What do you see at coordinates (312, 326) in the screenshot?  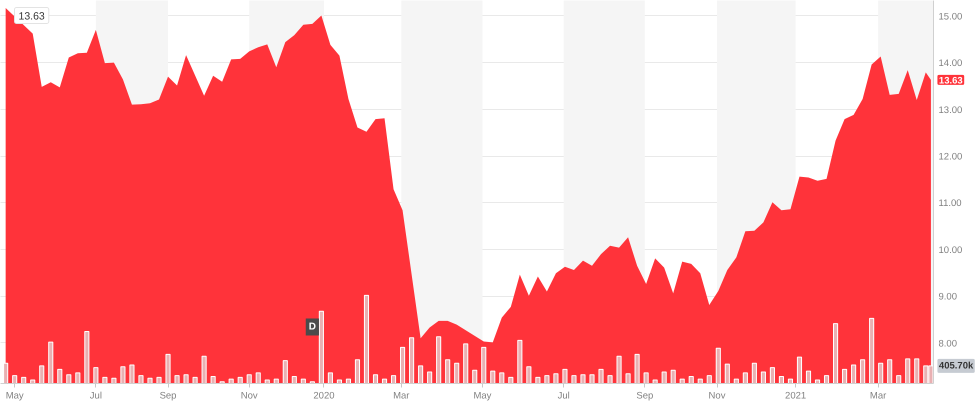 I see `annotation: D` at bounding box center [312, 326].